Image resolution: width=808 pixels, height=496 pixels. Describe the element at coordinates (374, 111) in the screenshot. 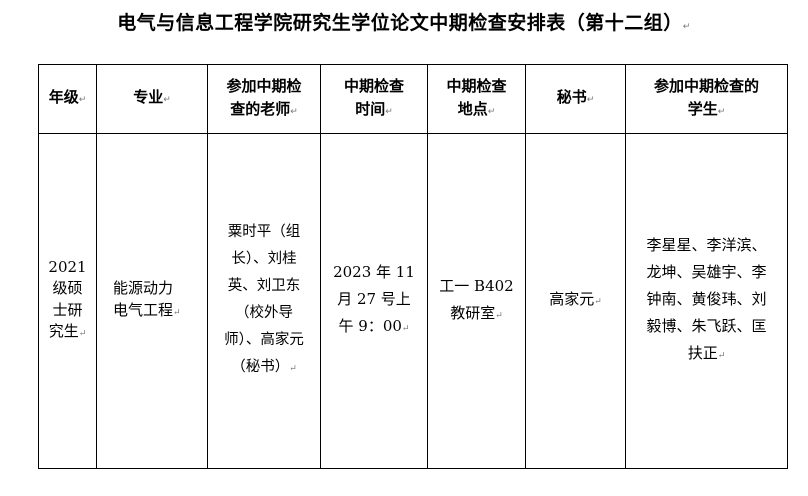

I see `header-text: 时间` at that location.